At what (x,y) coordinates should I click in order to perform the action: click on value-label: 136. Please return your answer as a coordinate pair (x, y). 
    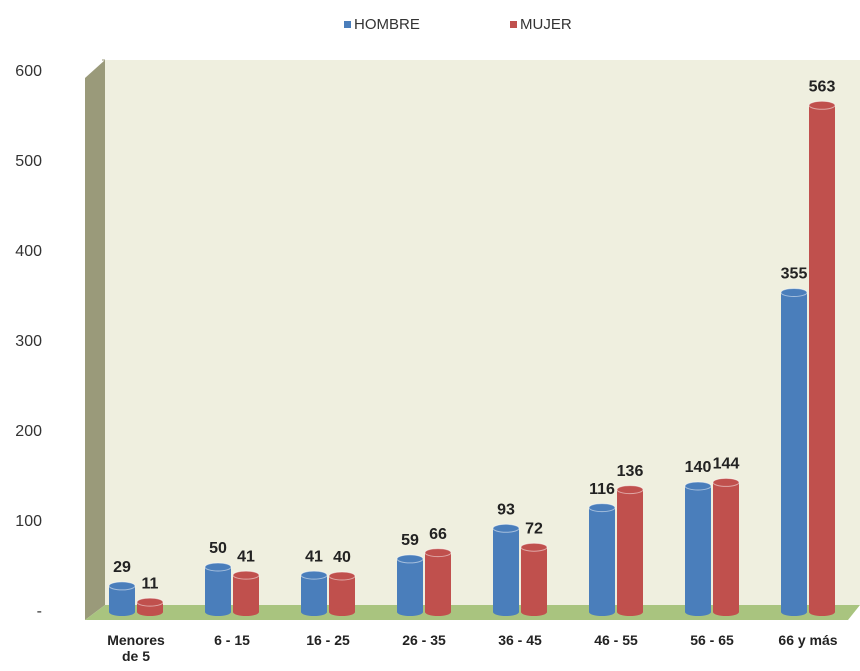
    Looking at the image, I should click on (630, 471).